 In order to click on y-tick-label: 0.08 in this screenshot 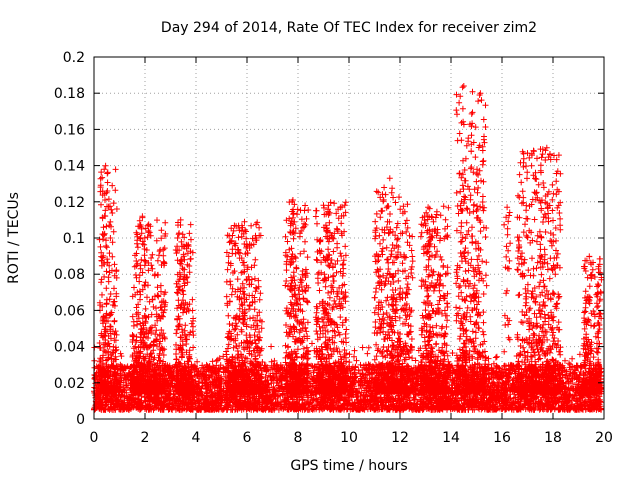, I will do `click(69, 275)`.